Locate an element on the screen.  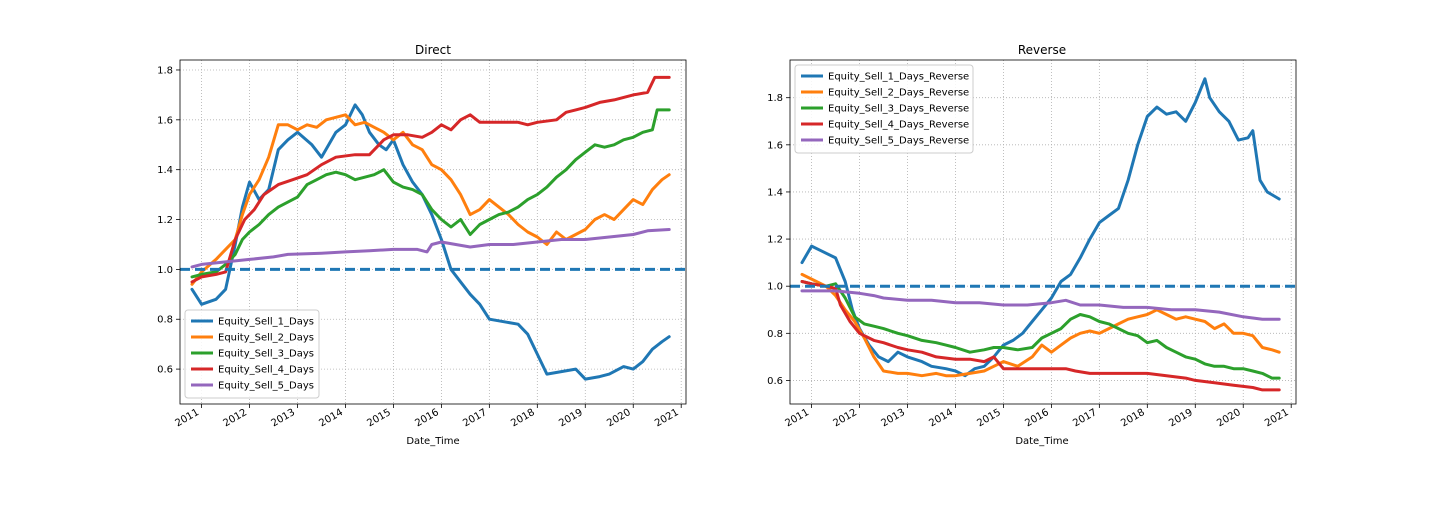
series-line-equity-sell-5-days-reverse is located at coordinates (1040, 305).